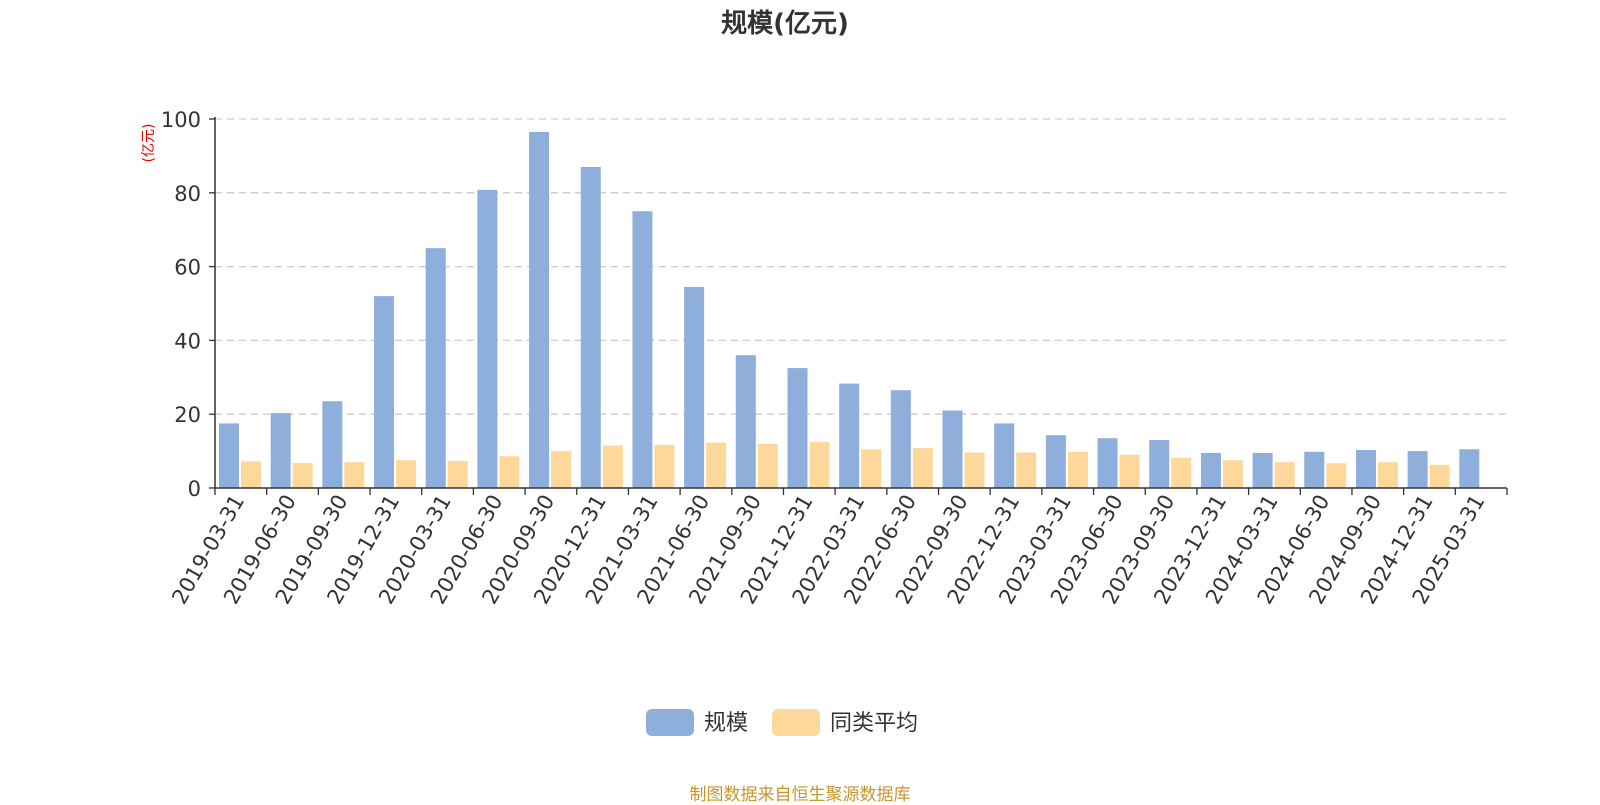 Image resolution: width=1600 pixels, height=805 pixels. What do you see at coordinates (187, 341) in the screenshot?
I see `y-tick-label: 40` at bounding box center [187, 341].